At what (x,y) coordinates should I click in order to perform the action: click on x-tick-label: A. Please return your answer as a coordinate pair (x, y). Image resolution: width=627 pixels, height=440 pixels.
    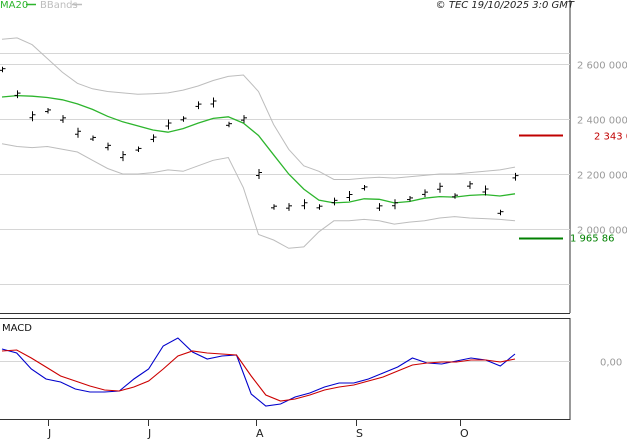
    Looking at the image, I should click on (260, 433).